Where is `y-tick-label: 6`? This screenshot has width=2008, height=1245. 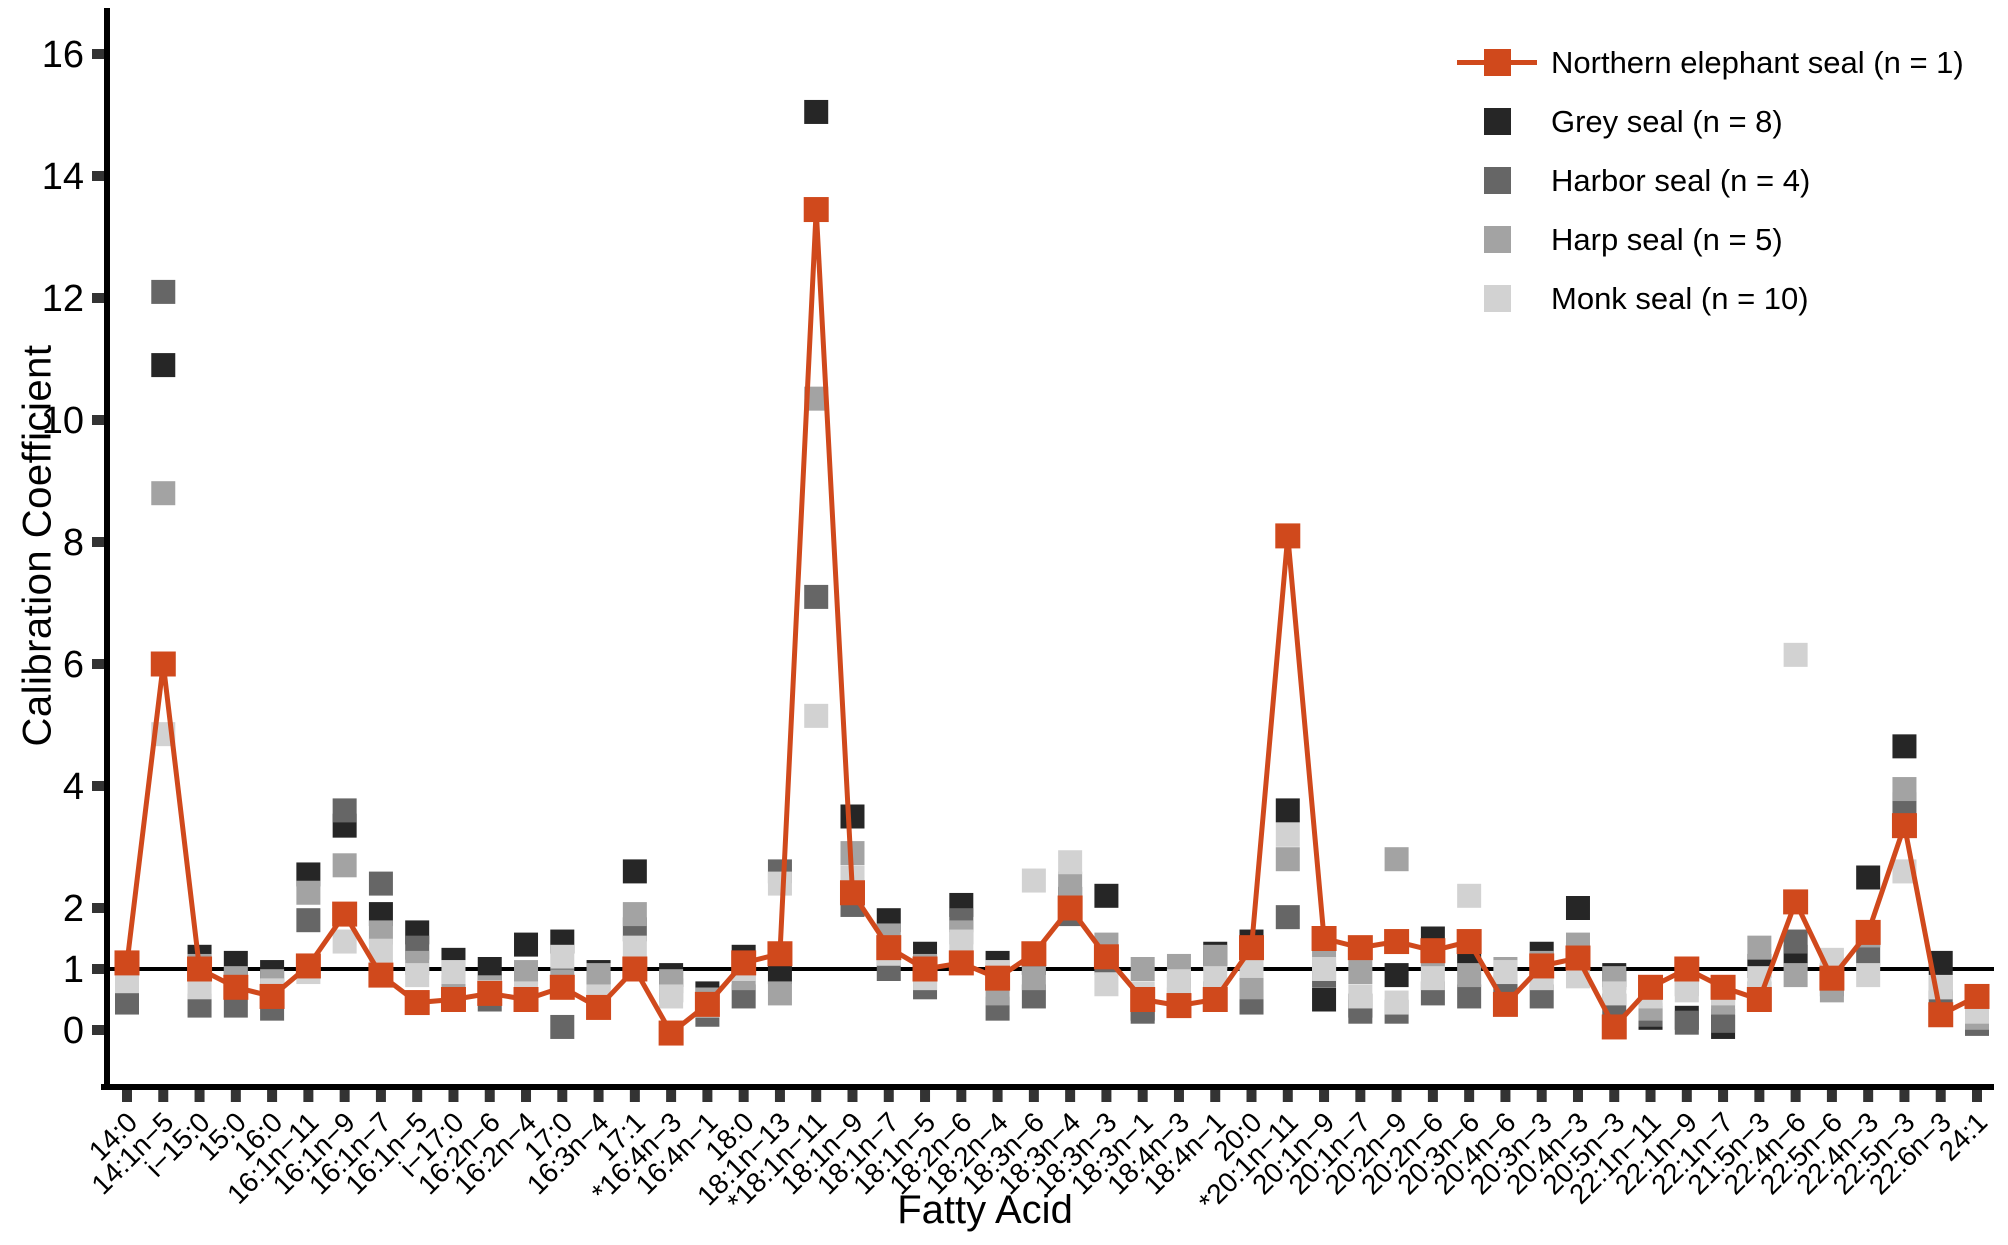 y-tick-label: 6 is located at coordinates (73, 665).